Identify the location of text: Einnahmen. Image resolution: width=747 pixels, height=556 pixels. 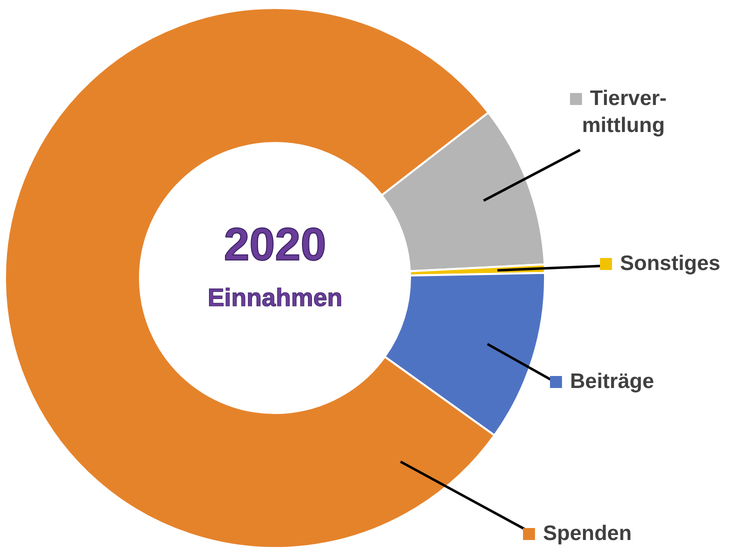
(275, 298).